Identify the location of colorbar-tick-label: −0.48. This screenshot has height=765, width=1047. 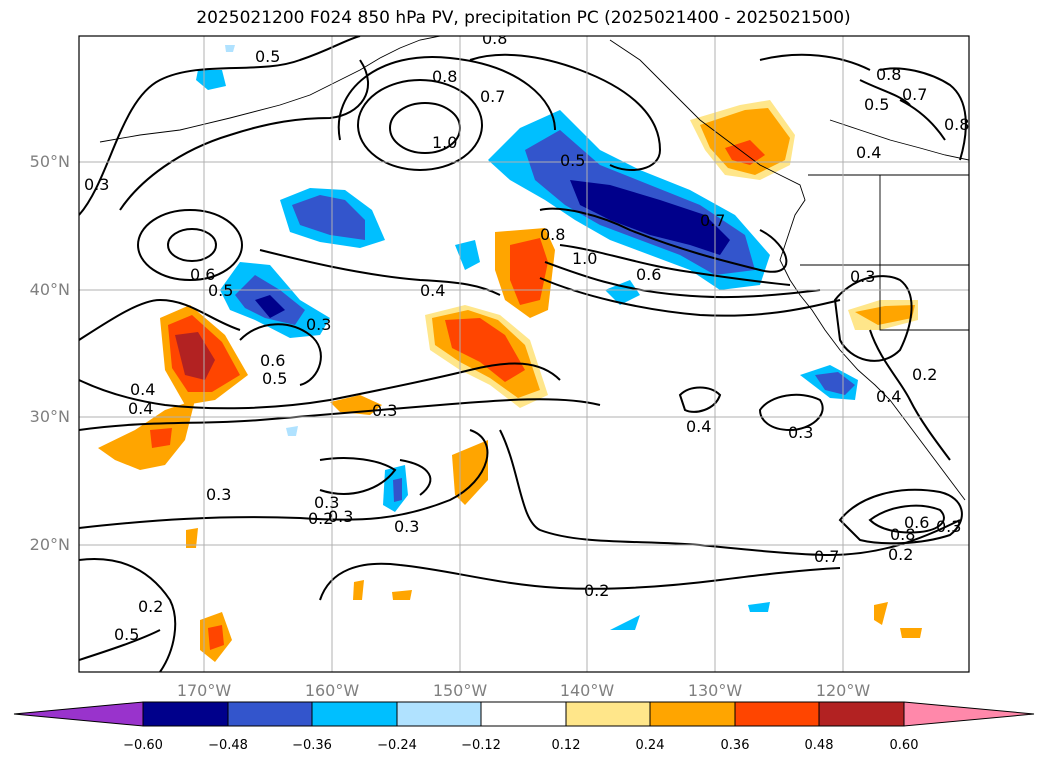
(228, 745).